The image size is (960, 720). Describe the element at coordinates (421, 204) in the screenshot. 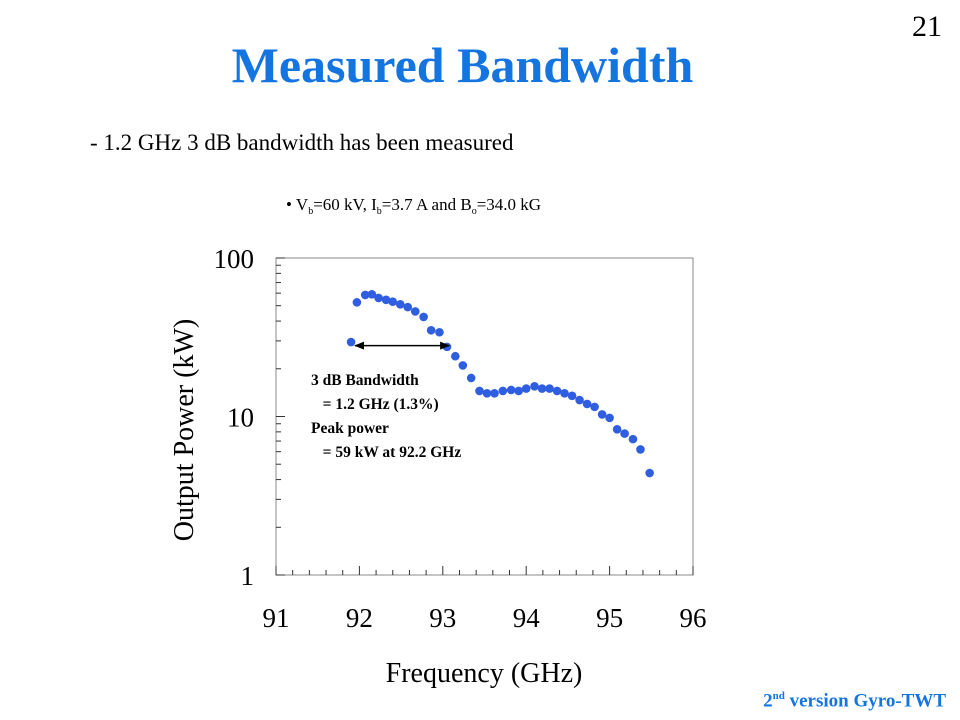

I see `ib-rest: =3.7 A and` at that location.